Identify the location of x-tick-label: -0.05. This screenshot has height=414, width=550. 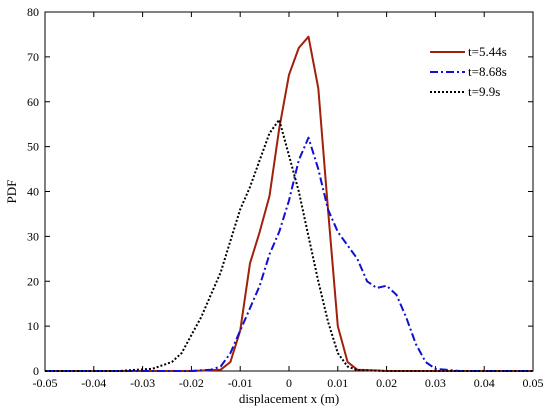
(45, 383).